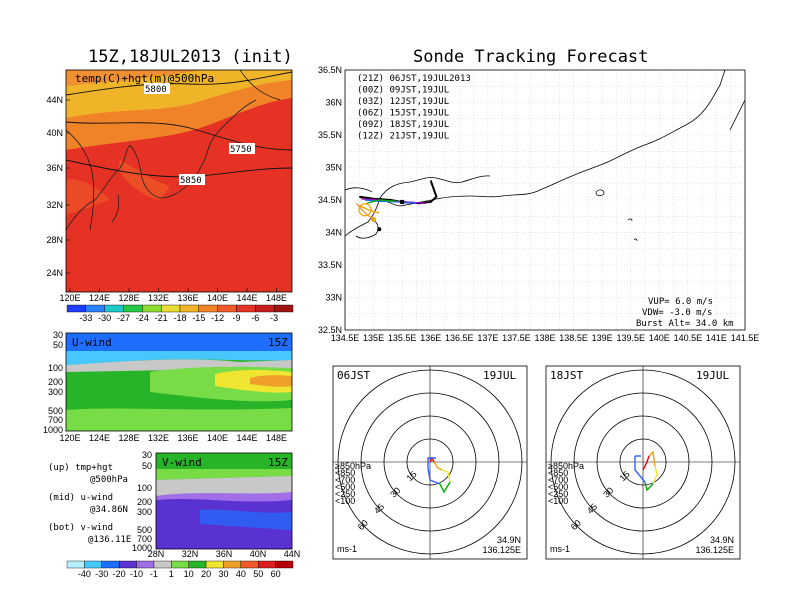 The width and height of the screenshot is (792, 612). Describe the element at coordinates (722, 540) in the screenshot. I see `hodograph-lat: 34.9N` at that location.